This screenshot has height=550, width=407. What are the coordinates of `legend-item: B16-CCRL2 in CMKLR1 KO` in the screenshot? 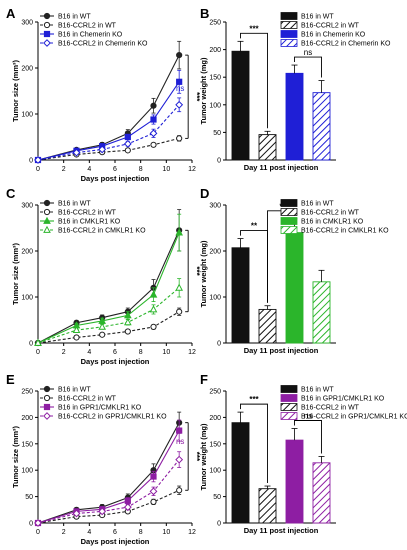 It's located at (334, 230).